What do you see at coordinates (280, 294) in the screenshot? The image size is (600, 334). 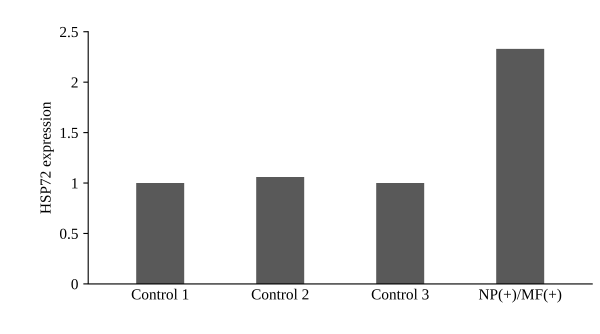 I see `x-tick-label: Control 2` at bounding box center [280, 294].